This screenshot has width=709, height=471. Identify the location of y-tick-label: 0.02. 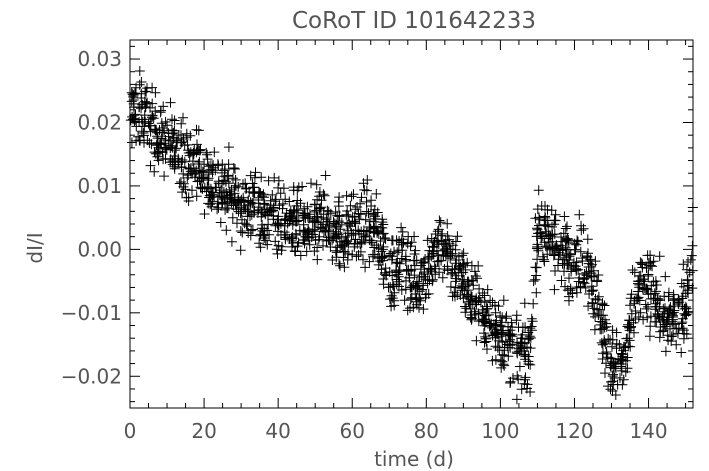
(99, 122).